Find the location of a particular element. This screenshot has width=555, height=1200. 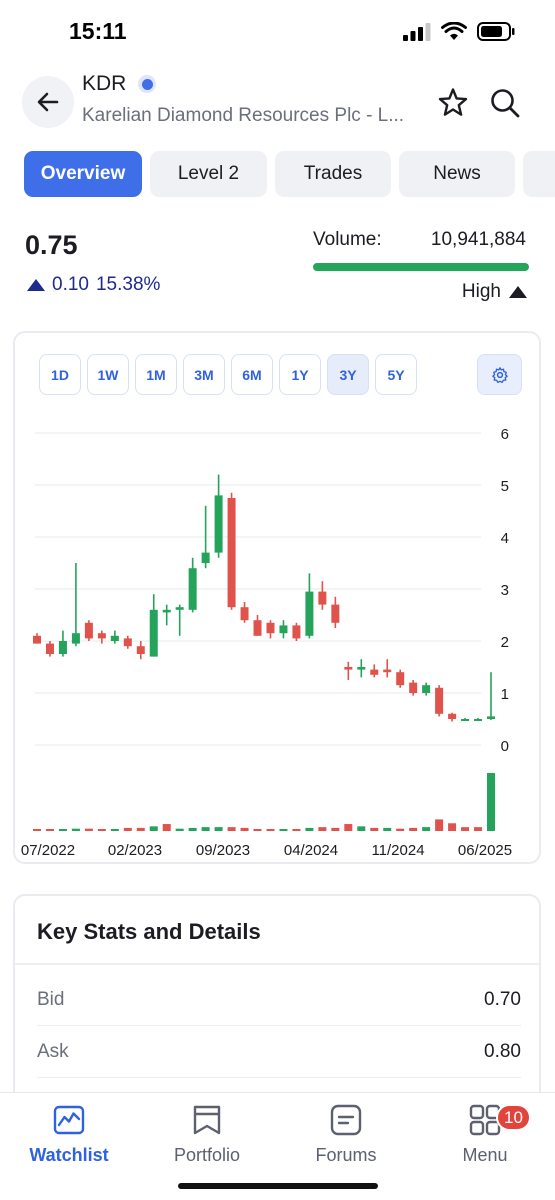

search-icon is located at coordinates (505, 103).